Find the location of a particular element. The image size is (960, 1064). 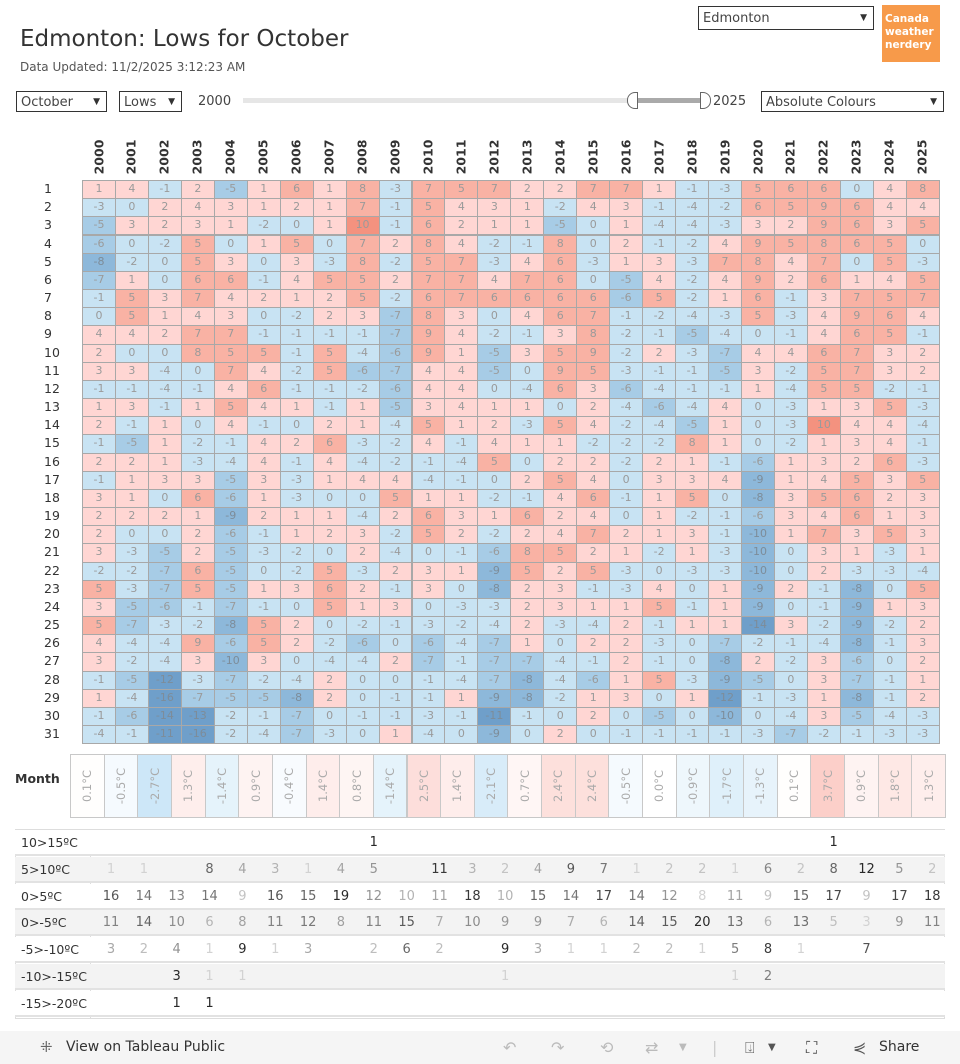

undo-icon: ↶ is located at coordinates (510, 1047).